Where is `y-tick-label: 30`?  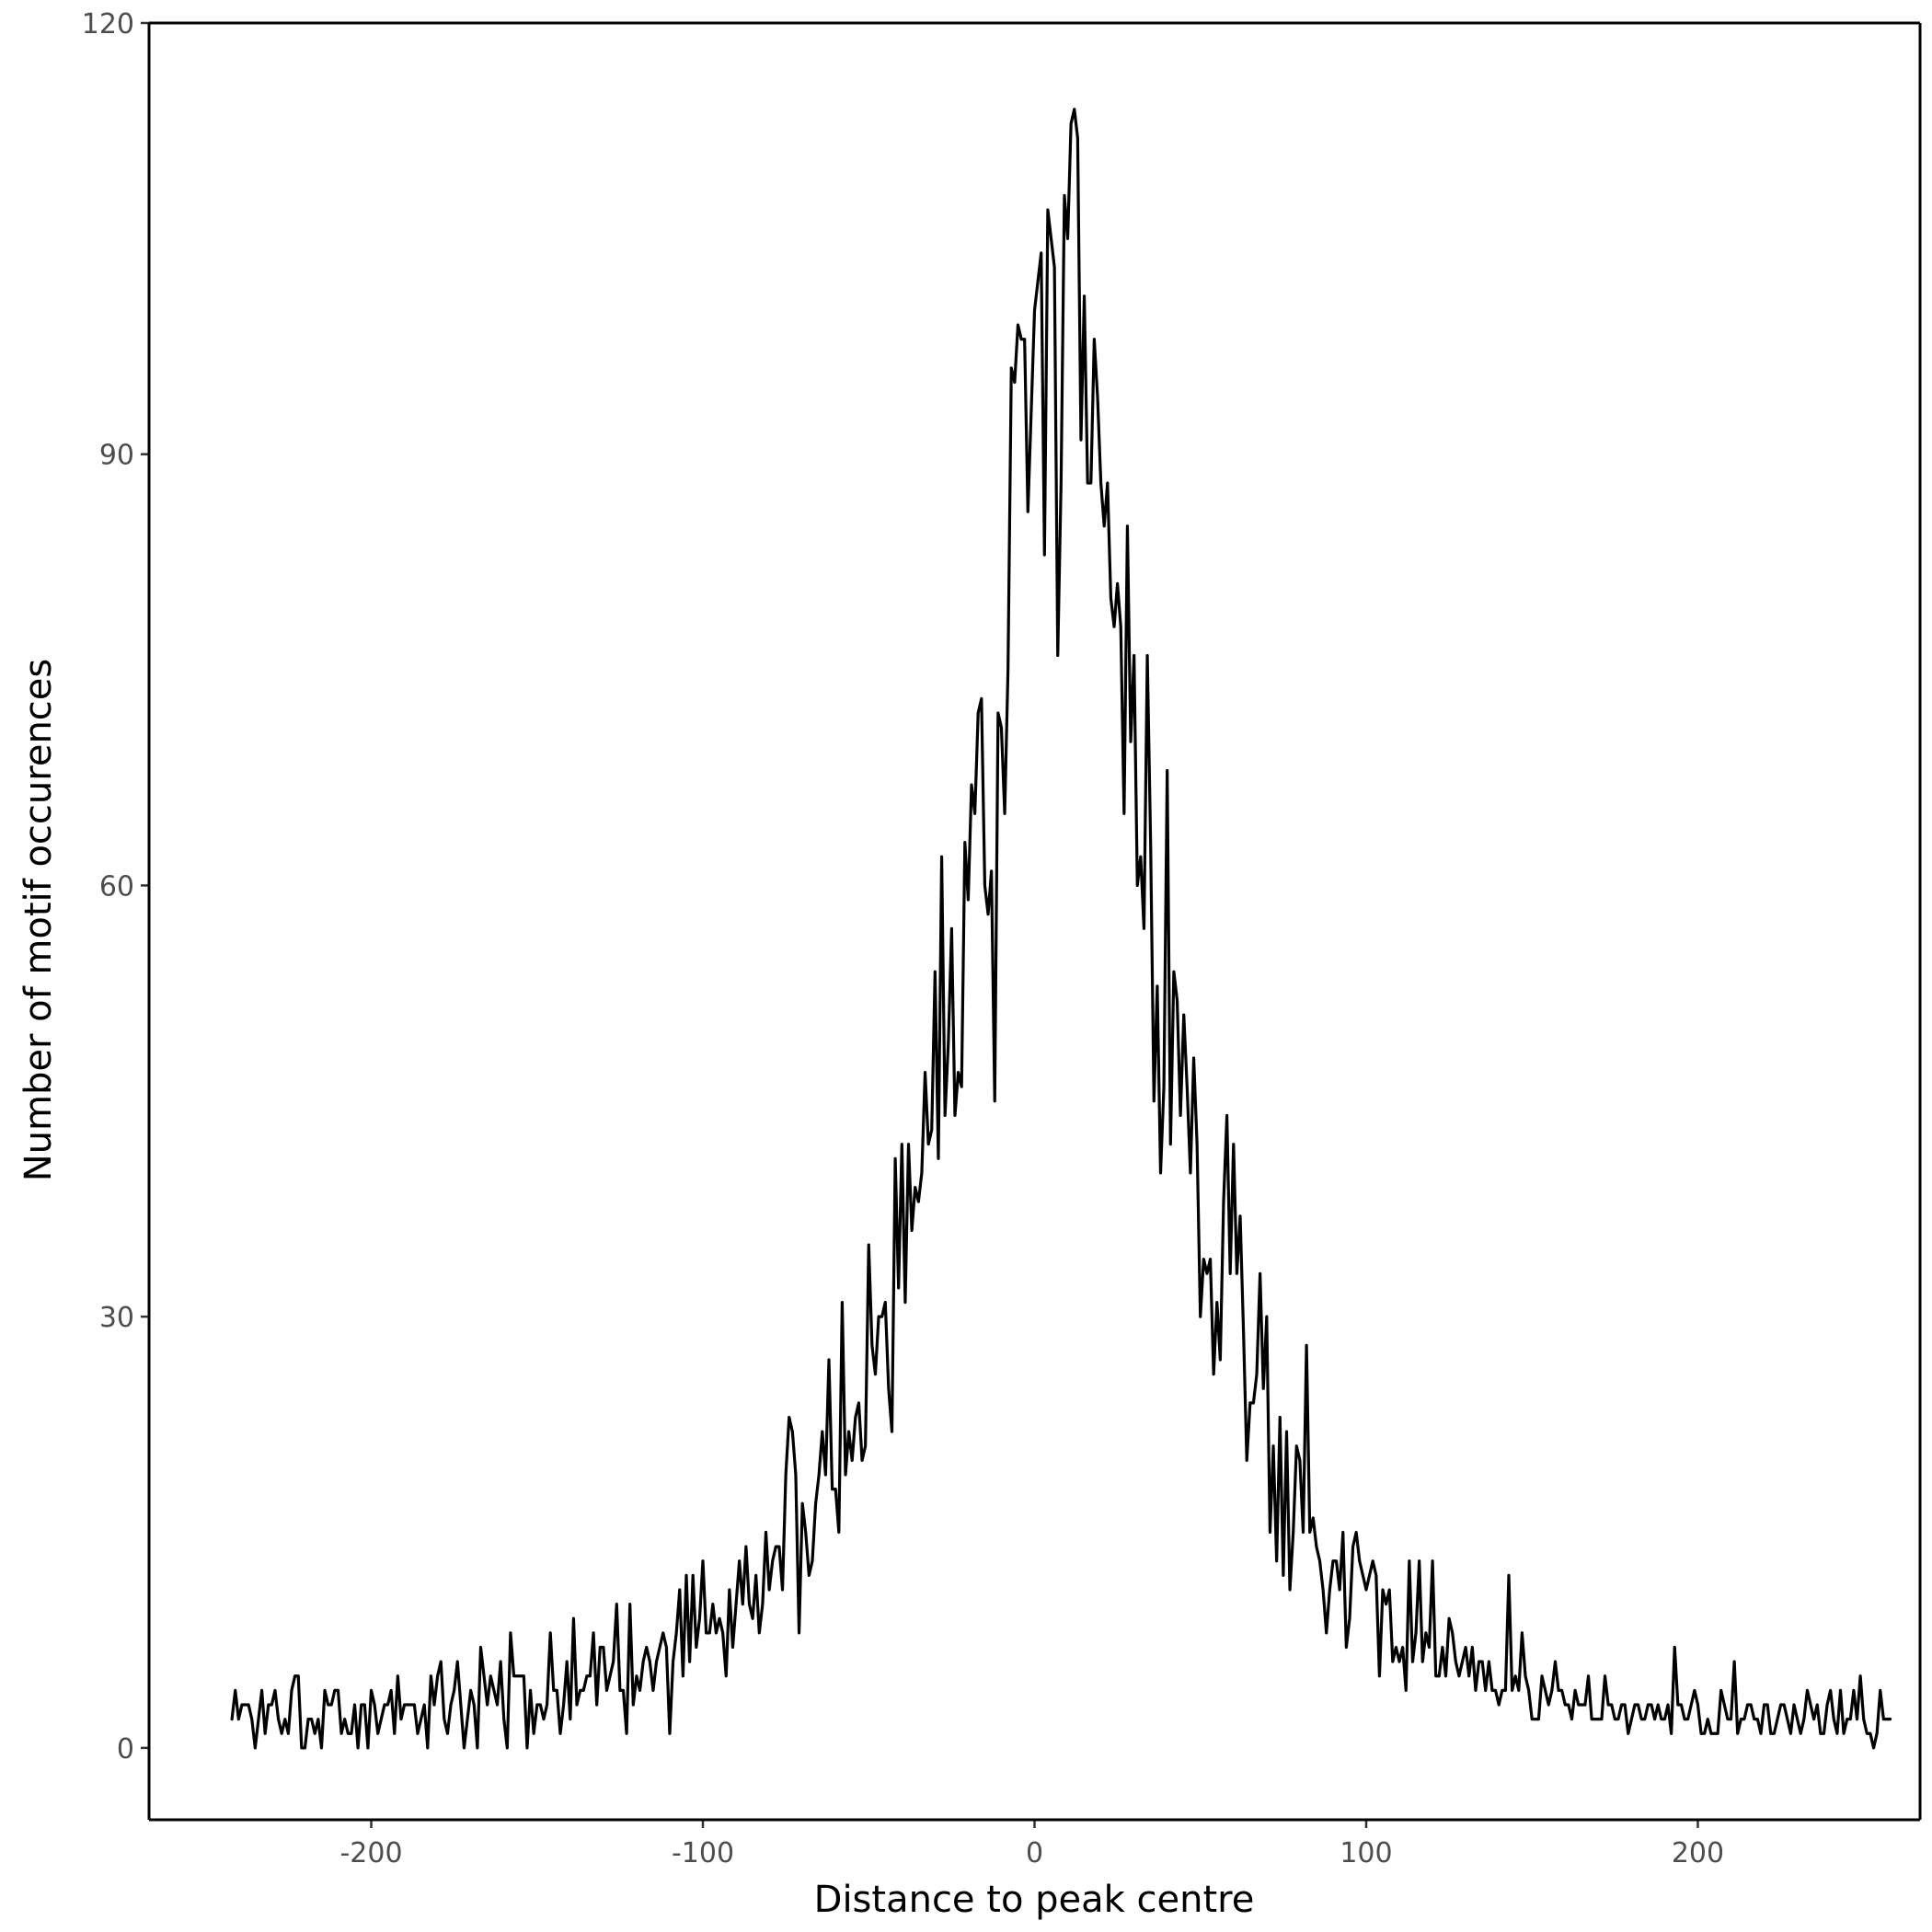 y-tick-label: 30 is located at coordinates (116, 1318).